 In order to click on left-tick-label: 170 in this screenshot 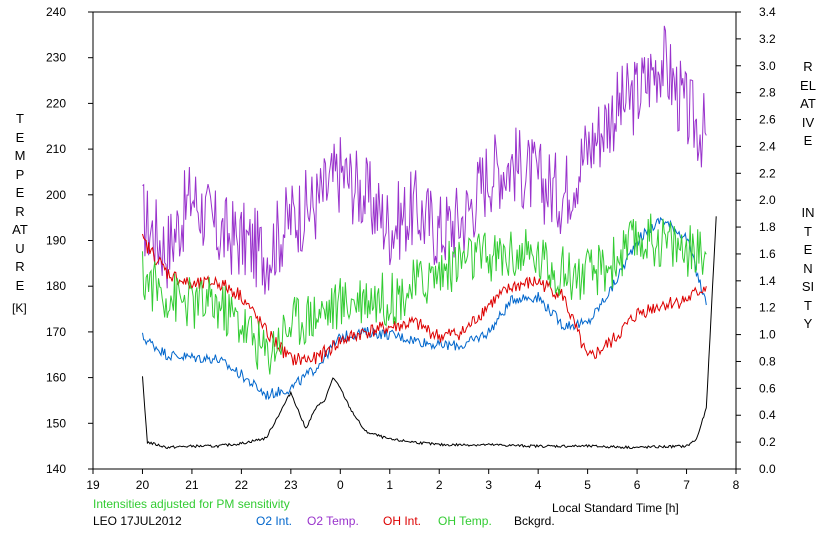, I will do `click(56, 332)`.